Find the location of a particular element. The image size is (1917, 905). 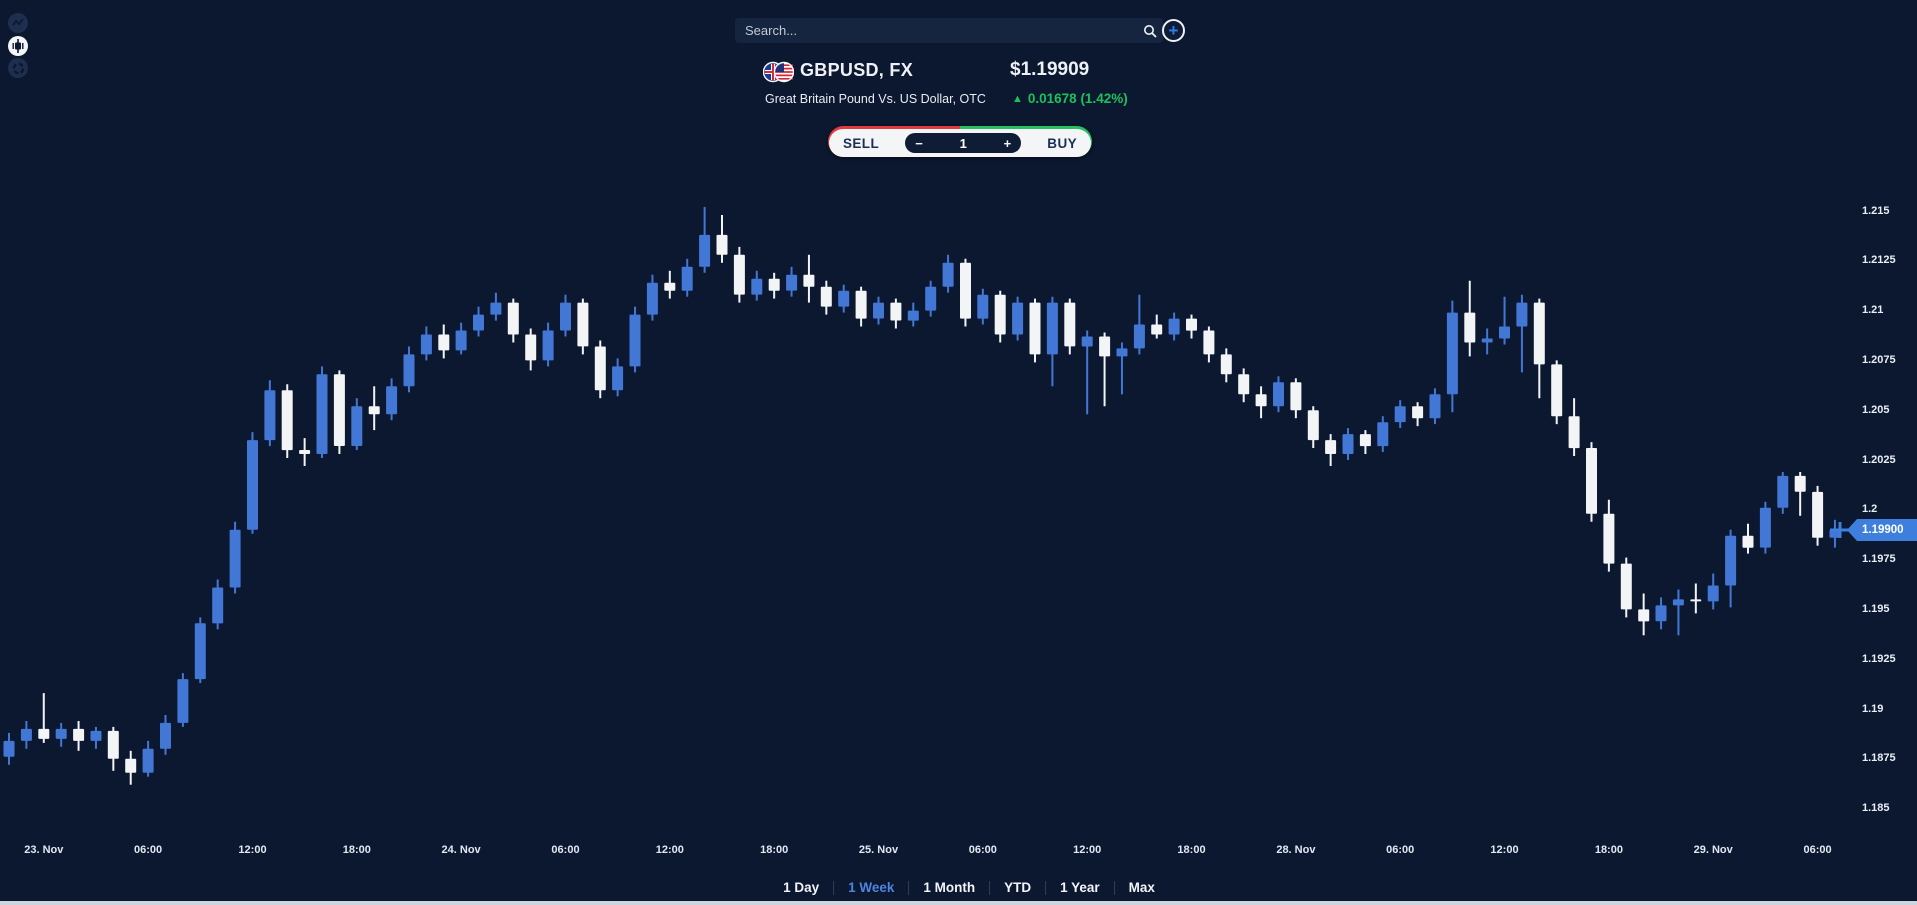

quantity-increase-button: + is located at coordinates (1007, 143).